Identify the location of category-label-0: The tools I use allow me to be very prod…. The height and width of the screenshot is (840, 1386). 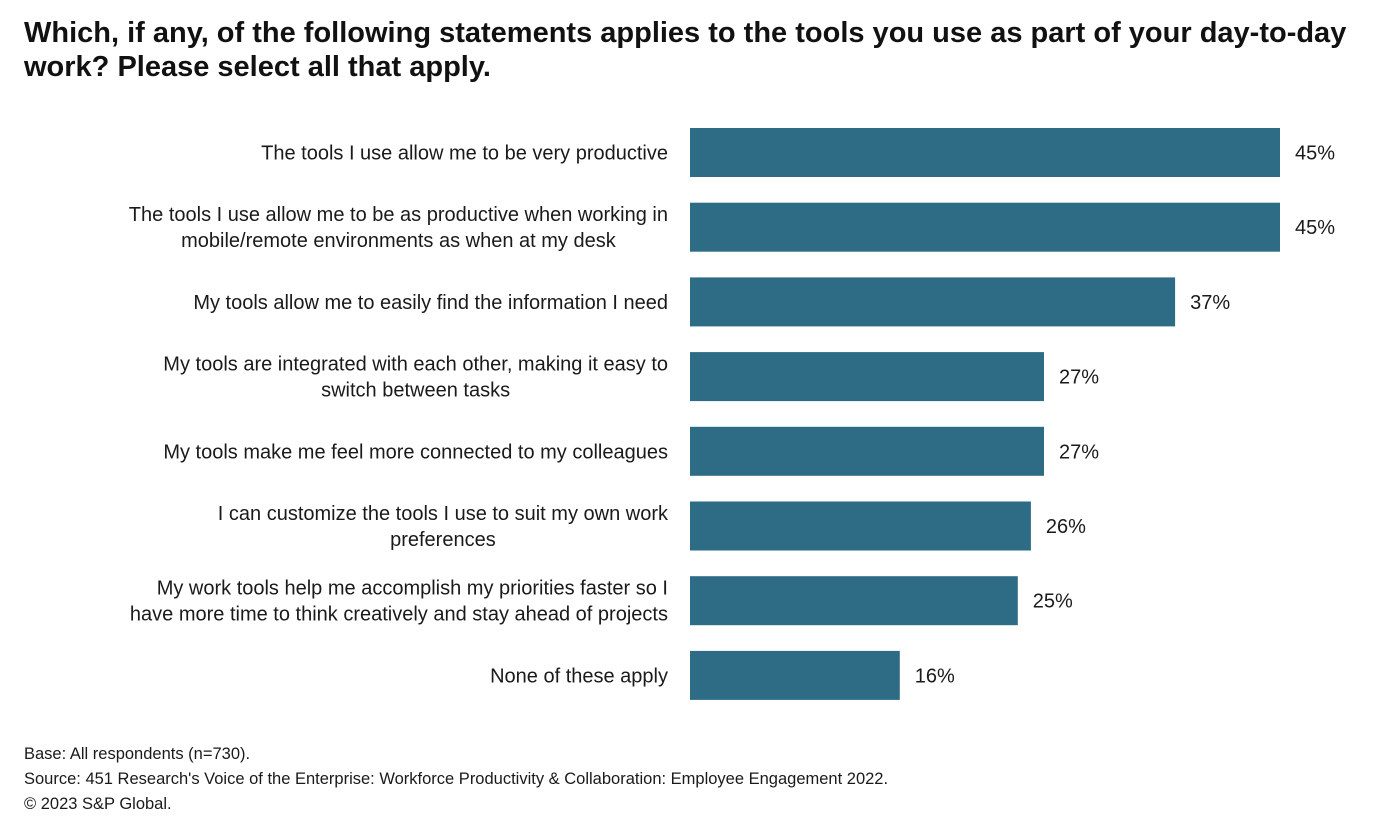
(464, 154).